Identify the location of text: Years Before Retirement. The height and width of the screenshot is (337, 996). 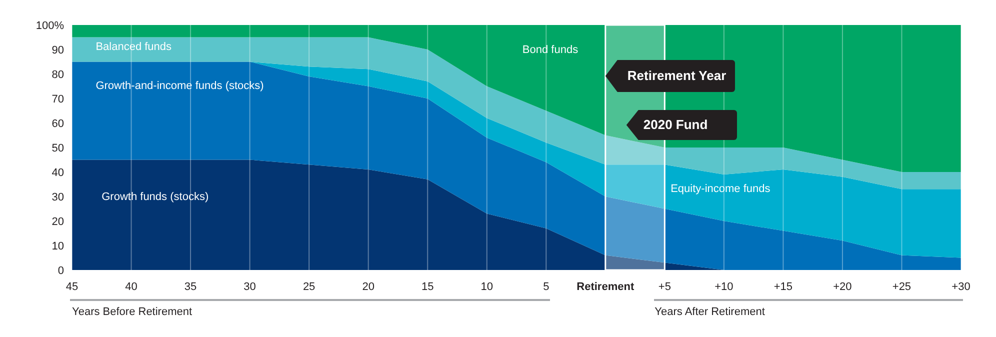
(132, 312).